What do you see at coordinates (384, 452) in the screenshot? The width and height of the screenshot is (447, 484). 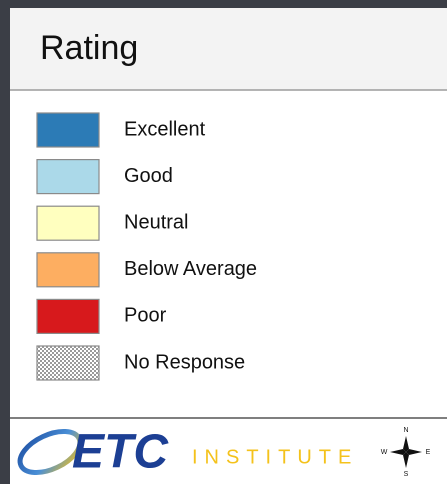 I see `compass-w: W` at bounding box center [384, 452].